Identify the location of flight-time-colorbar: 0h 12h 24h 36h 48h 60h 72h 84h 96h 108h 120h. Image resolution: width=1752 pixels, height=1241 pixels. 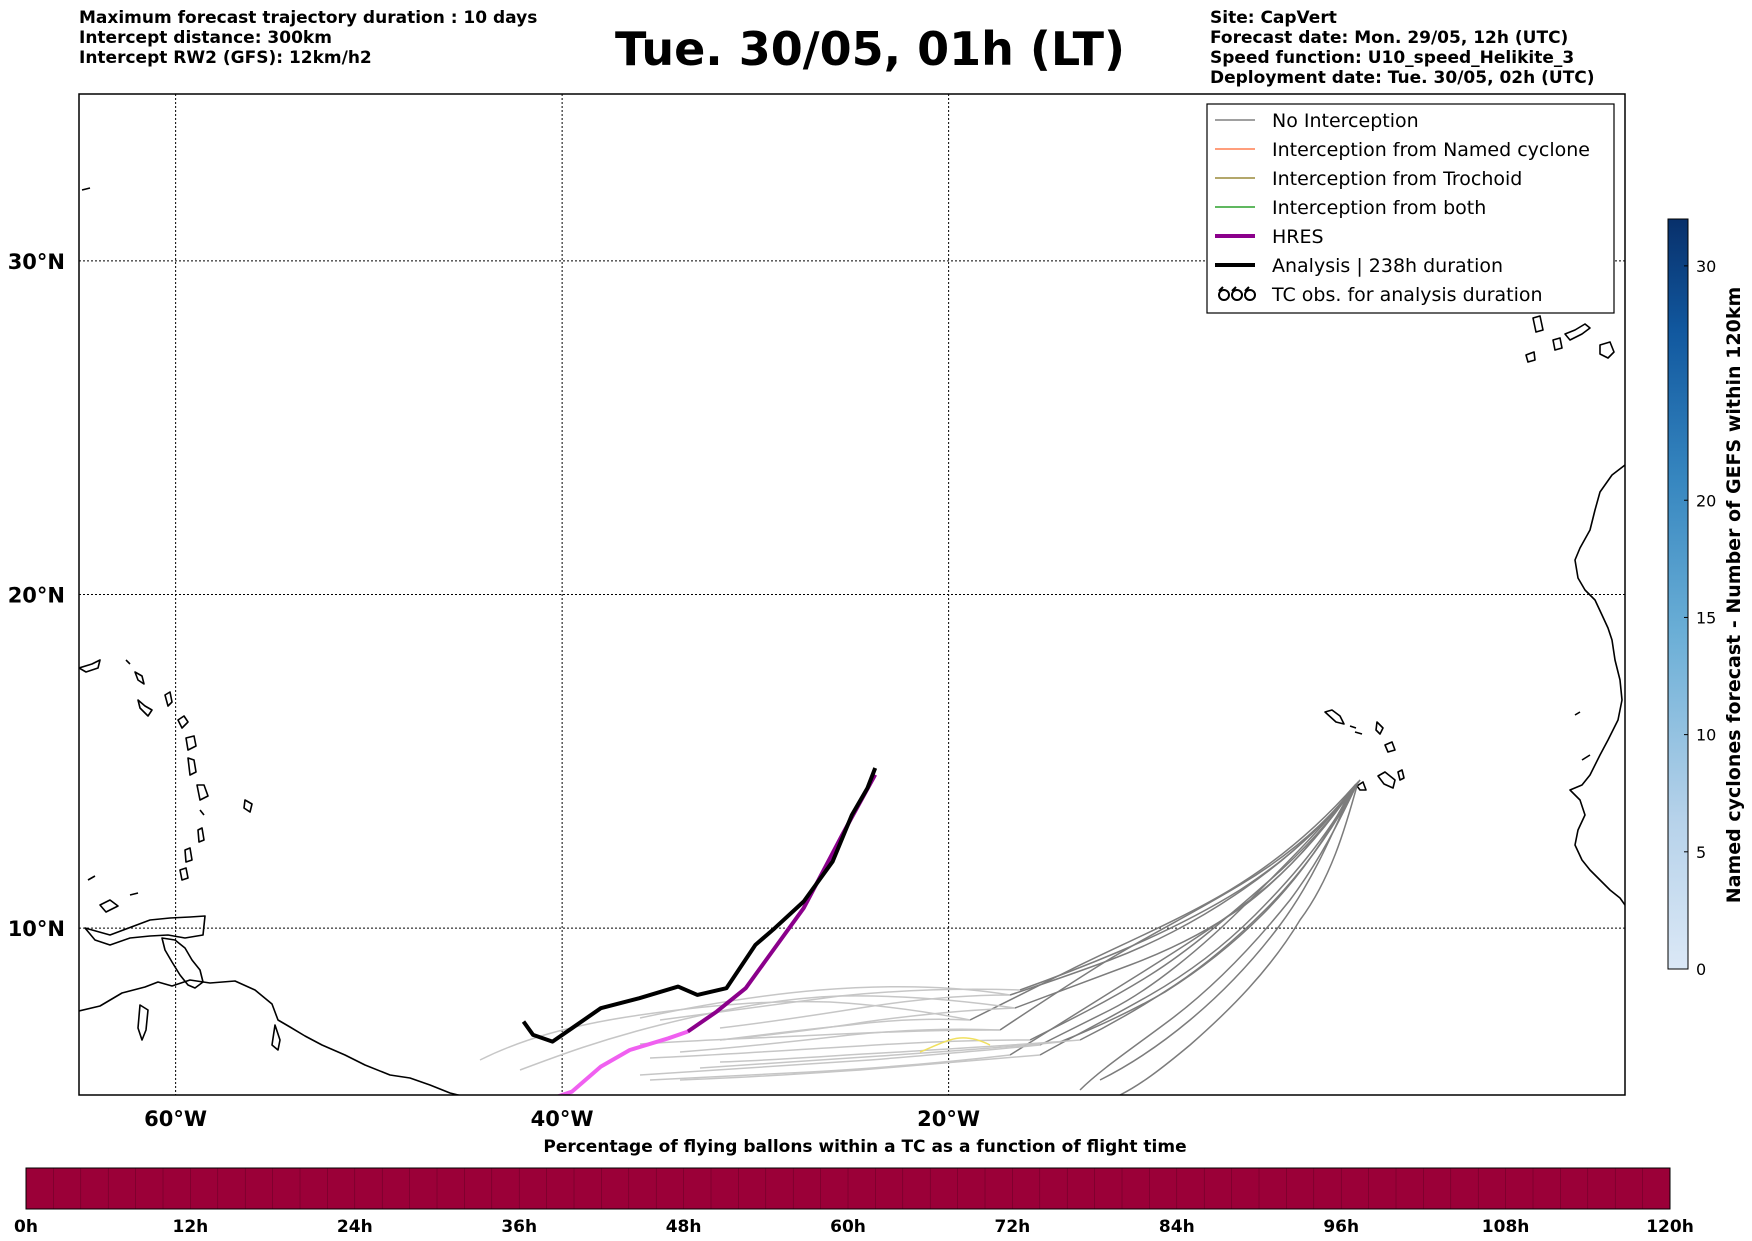
(854, 1202).